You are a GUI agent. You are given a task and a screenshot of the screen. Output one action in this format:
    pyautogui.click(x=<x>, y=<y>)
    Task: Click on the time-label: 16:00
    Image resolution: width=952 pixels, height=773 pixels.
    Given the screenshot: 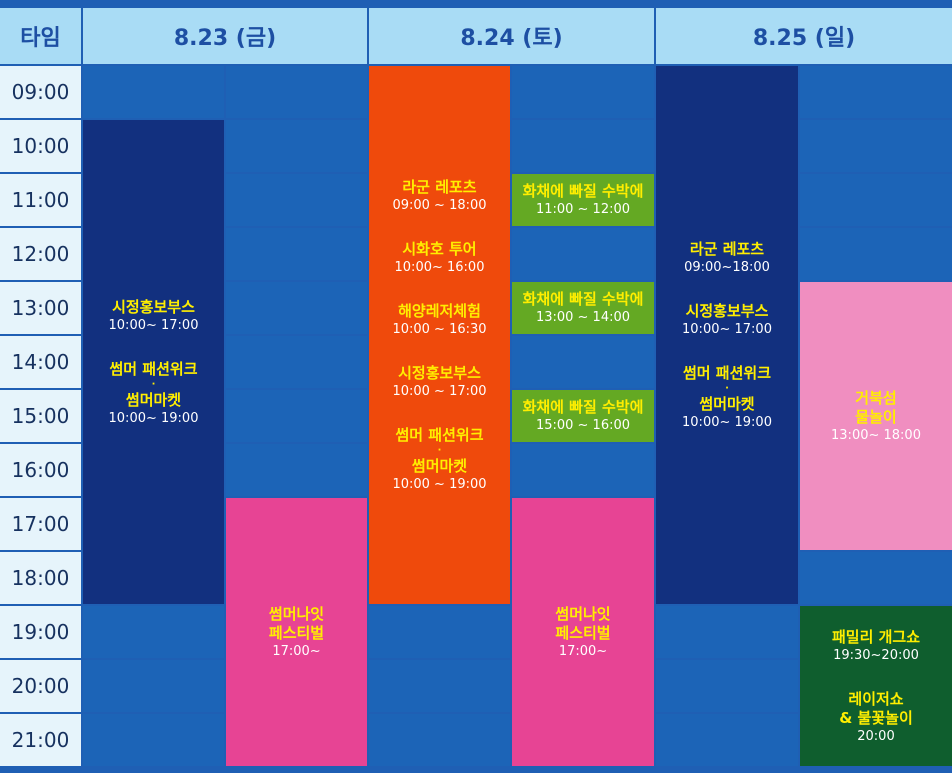 What is the action you would take?
    pyautogui.click(x=40, y=470)
    